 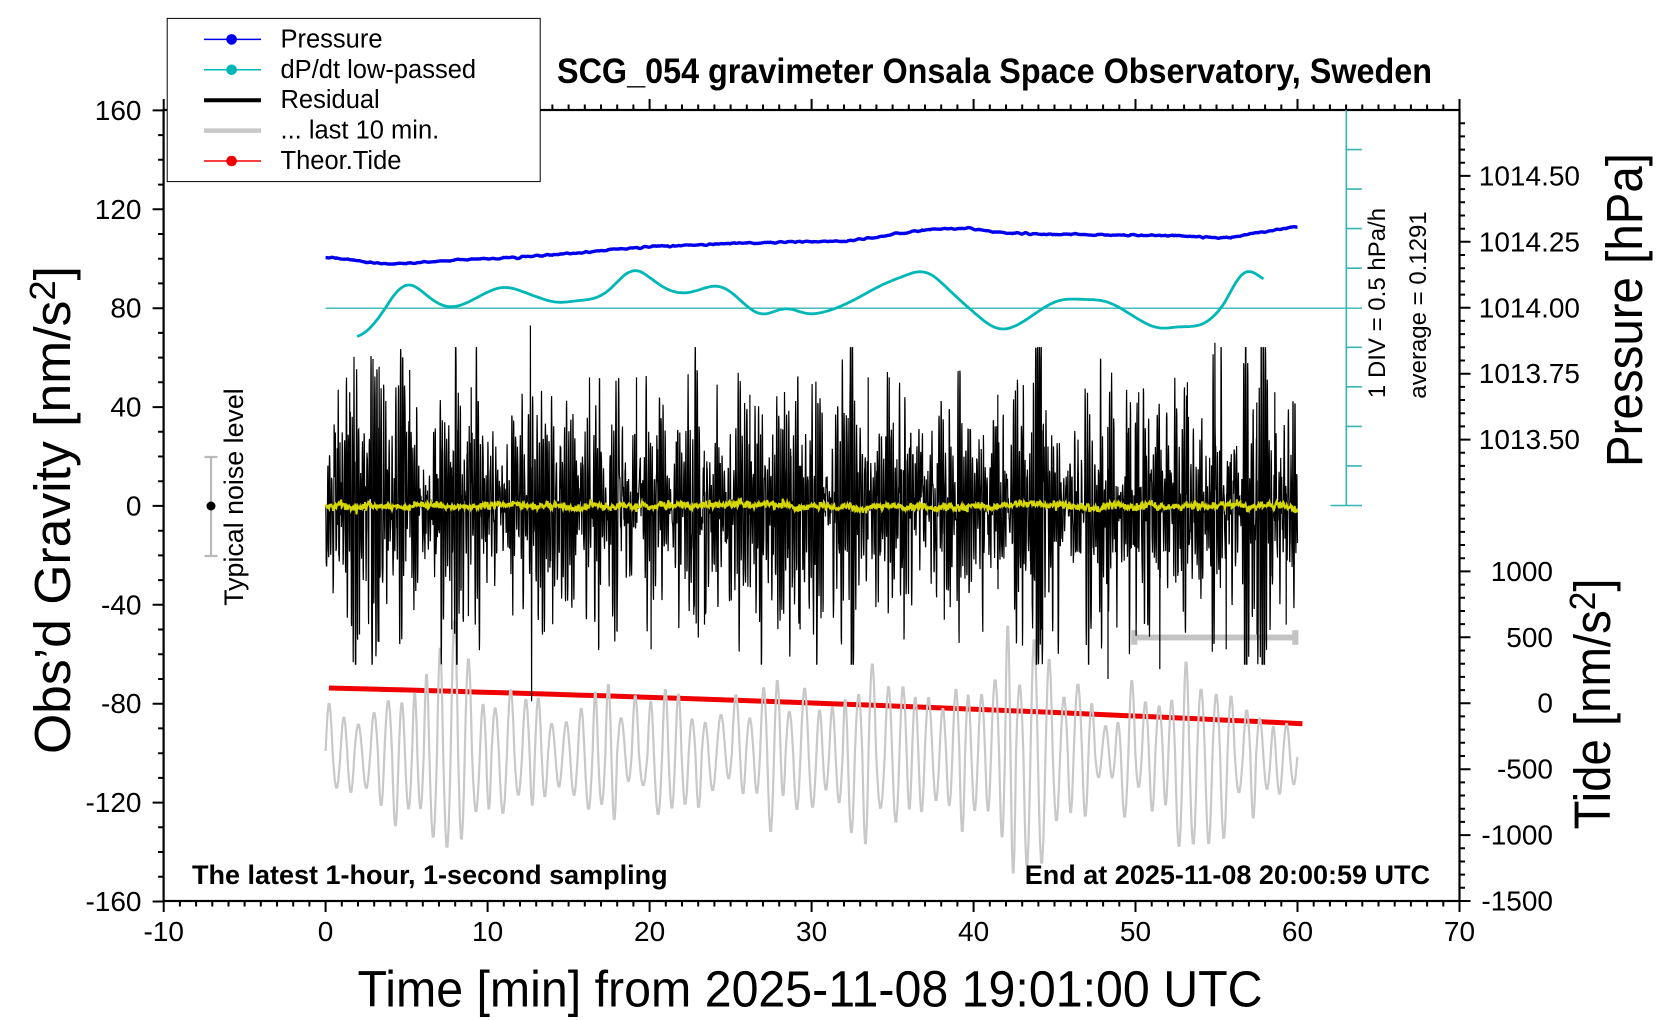 What do you see at coordinates (1624, 310) in the screenshot?
I see `svg-text: Pressure [hPa]` at bounding box center [1624, 310].